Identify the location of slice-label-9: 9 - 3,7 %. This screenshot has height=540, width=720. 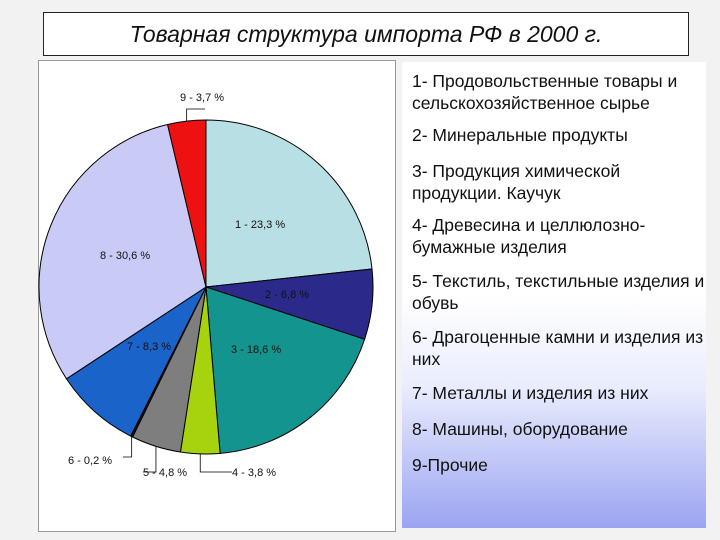
(202, 98).